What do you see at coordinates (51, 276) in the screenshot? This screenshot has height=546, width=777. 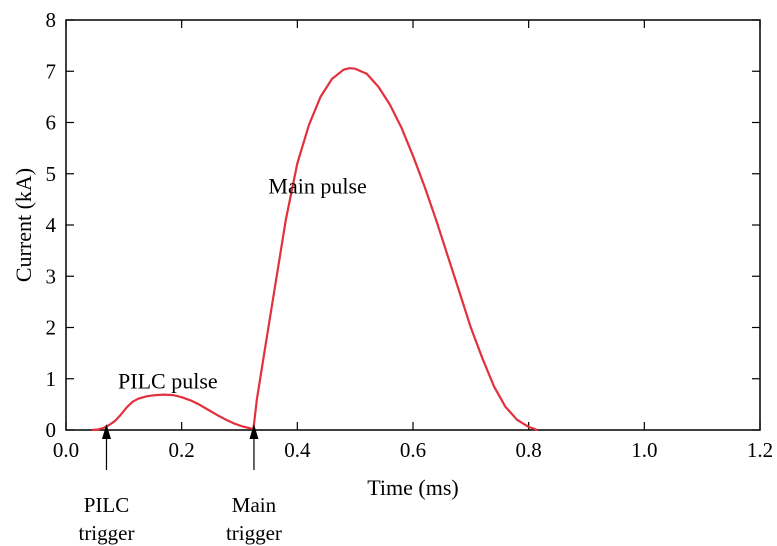 I see `y-tick-label: 3` at bounding box center [51, 276].